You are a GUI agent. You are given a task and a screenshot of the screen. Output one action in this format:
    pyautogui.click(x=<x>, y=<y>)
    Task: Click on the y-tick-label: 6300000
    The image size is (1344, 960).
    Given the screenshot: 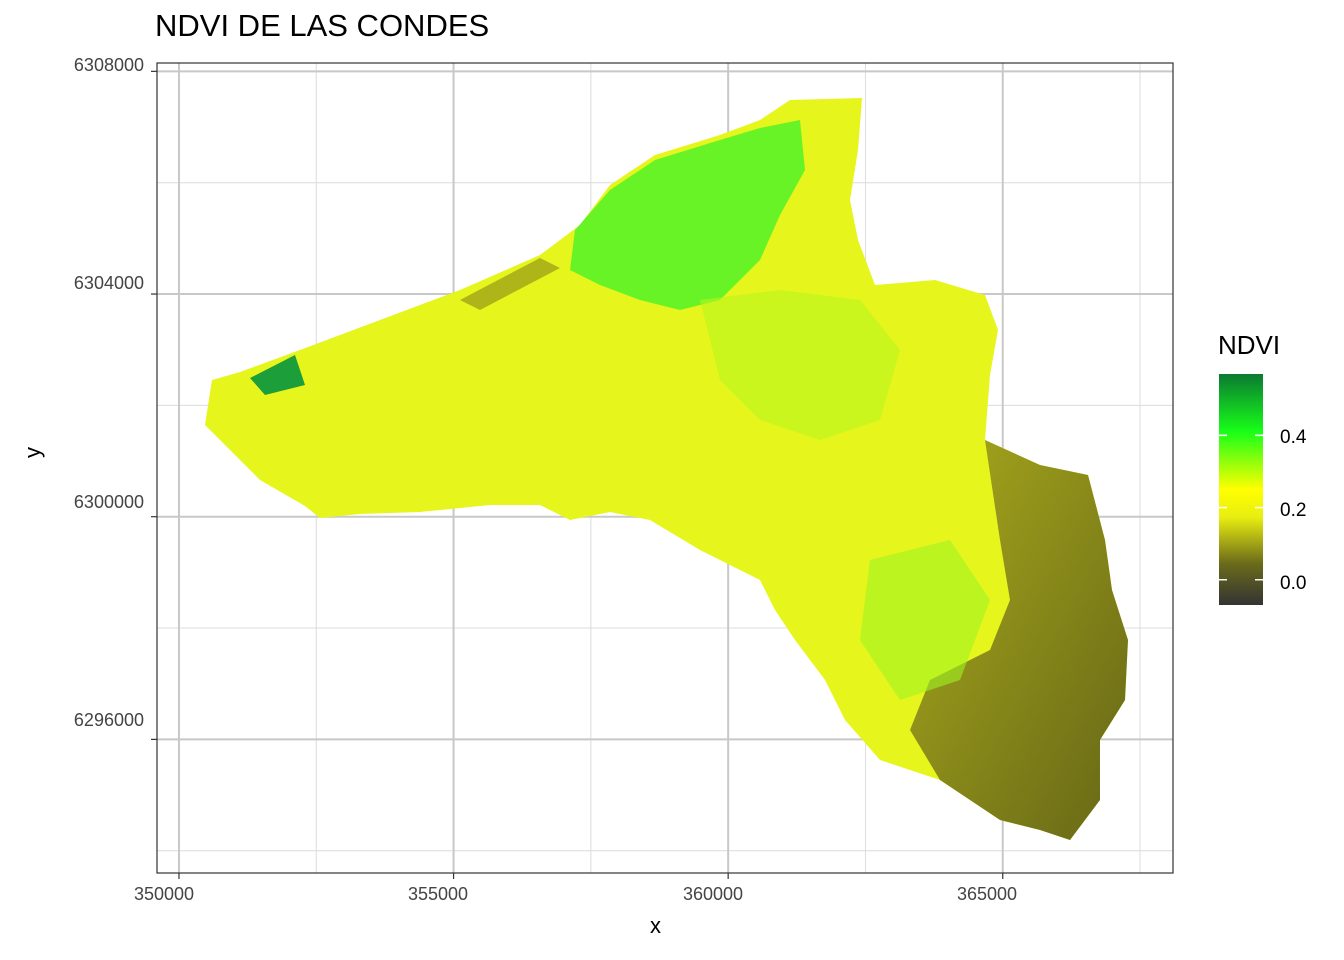 What is the action you would take?
    pyautogui.click(x=108, y=502)
    